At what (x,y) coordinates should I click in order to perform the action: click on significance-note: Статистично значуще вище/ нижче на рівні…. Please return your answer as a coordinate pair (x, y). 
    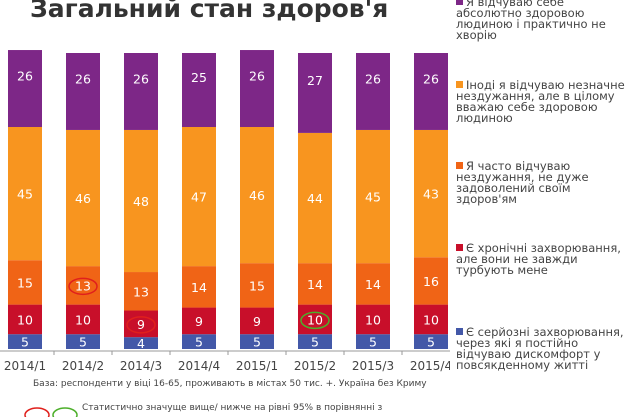
    Looking at the image, I should click on (232, 408).